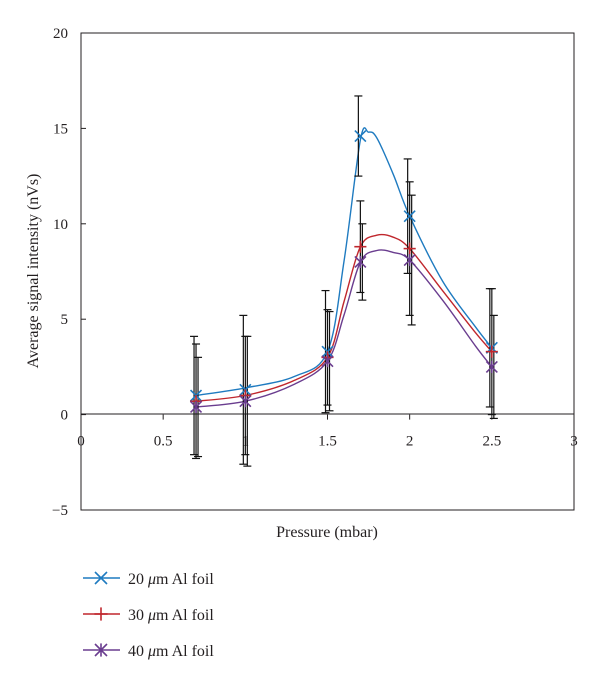 The image size is (600, 684). I want to click on legend-item-2: 30 μm Al foil, so click(148, 615).